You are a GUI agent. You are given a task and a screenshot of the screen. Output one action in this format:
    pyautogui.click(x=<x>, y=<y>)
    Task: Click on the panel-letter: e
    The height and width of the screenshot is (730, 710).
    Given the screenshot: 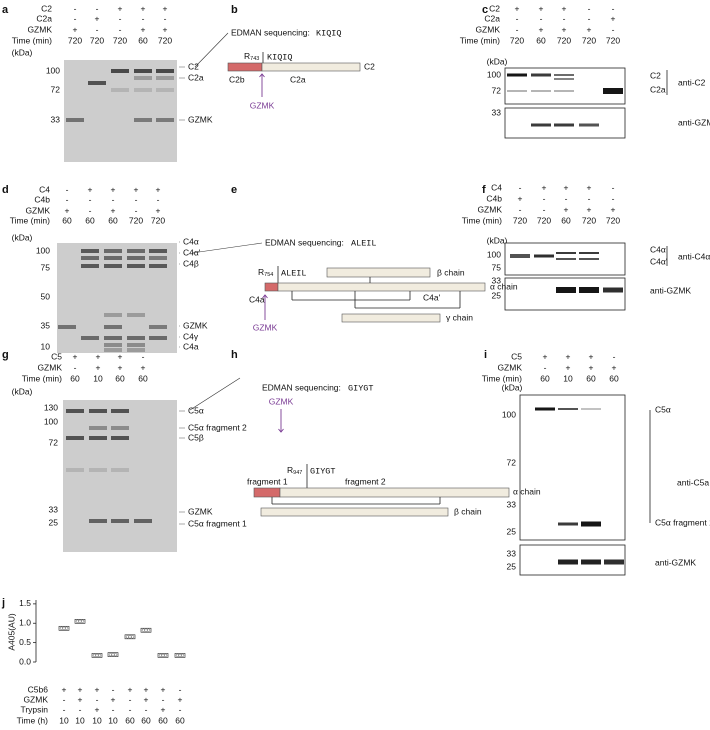 What is the action you would take?
    pyautogui.click(x=234, y=190)
    